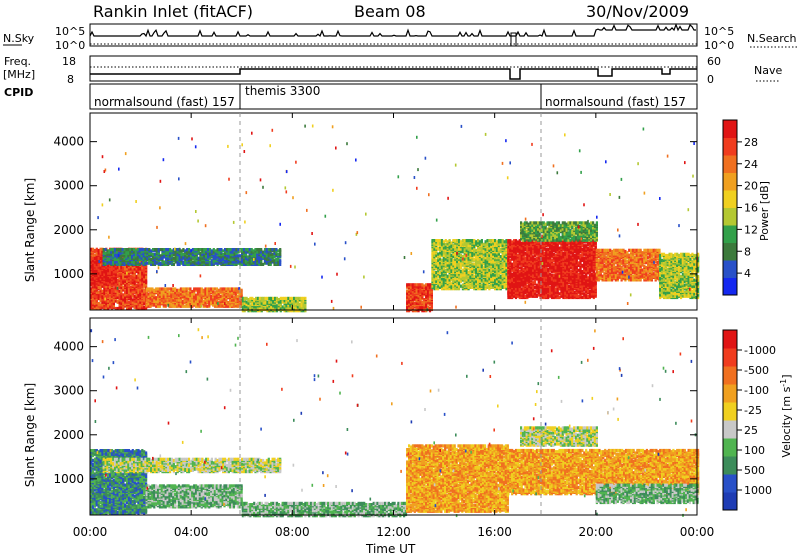 This screenshot has width=800, height=558. What do you see at coordinates (18, 92) in the screenshot?
I see `cpid-label: CPID` at bounding box center [18, 92].